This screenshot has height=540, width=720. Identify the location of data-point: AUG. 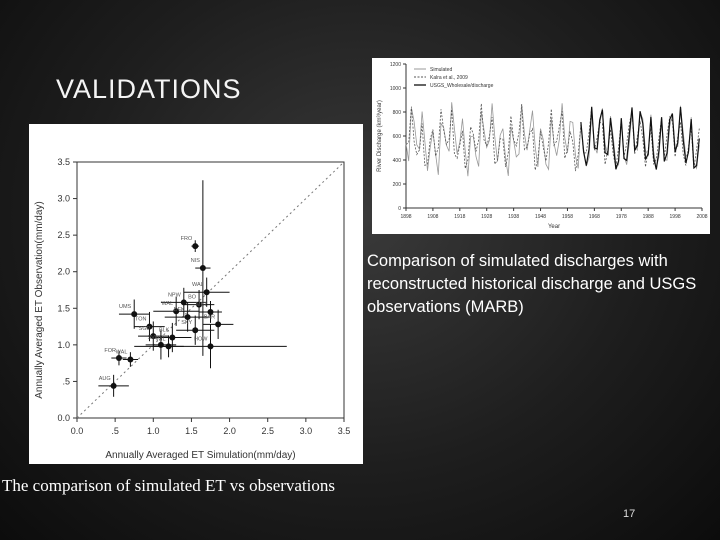
(113, 385).